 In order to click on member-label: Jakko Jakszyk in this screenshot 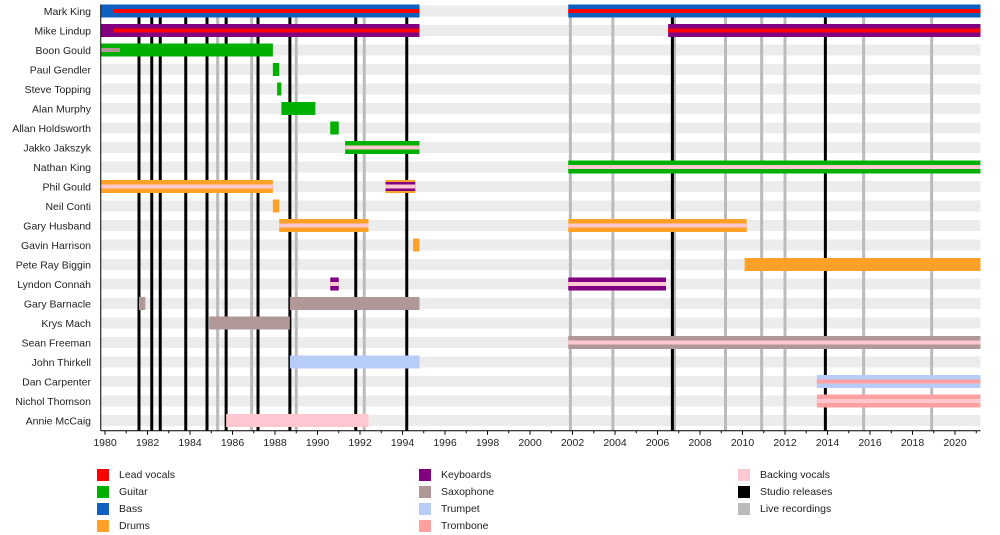, I will do `click(57, 148)`.